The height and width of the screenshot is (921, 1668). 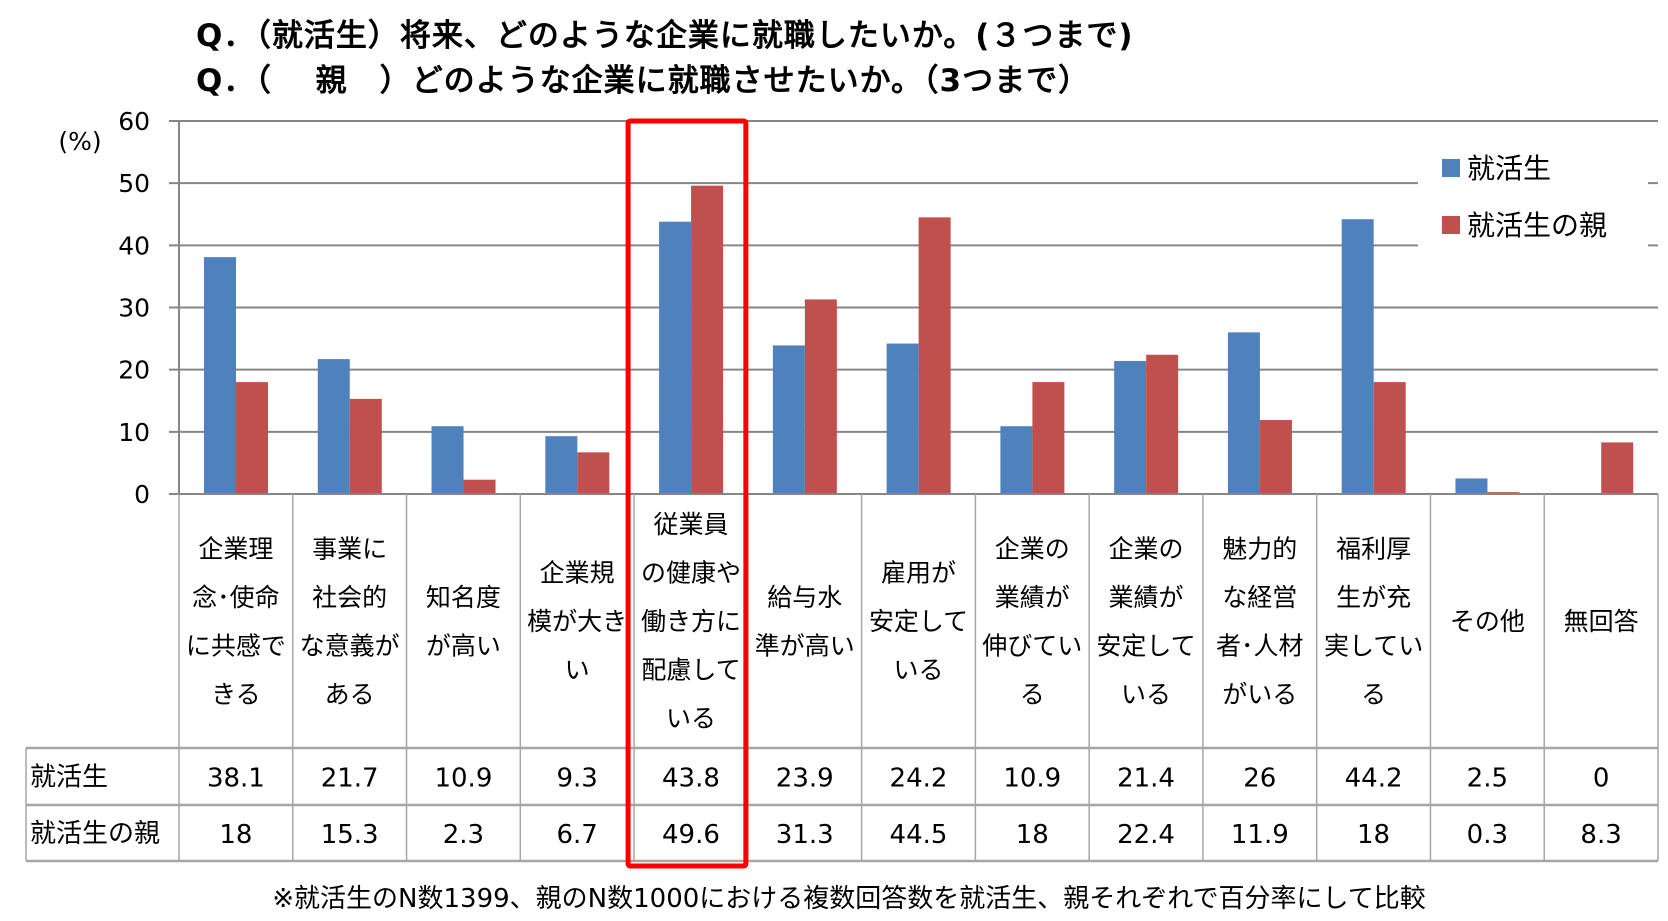 I want to click on legend-label: 就活生, so click(x=1509, y=168).